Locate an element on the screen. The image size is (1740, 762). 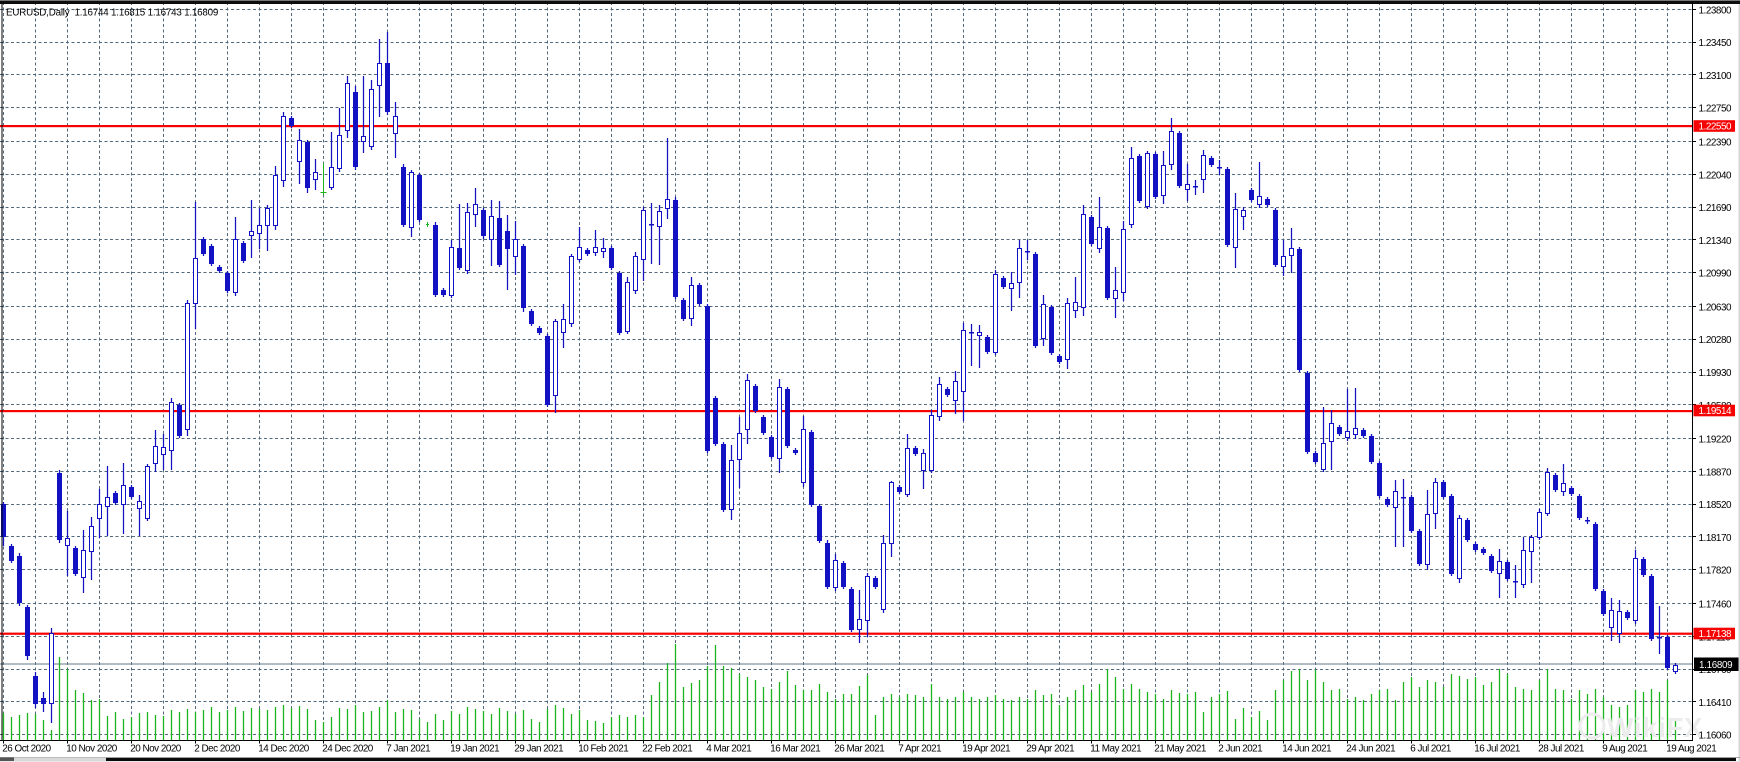
svg-text: 1.16060 is located at coordinates (1716, 736).